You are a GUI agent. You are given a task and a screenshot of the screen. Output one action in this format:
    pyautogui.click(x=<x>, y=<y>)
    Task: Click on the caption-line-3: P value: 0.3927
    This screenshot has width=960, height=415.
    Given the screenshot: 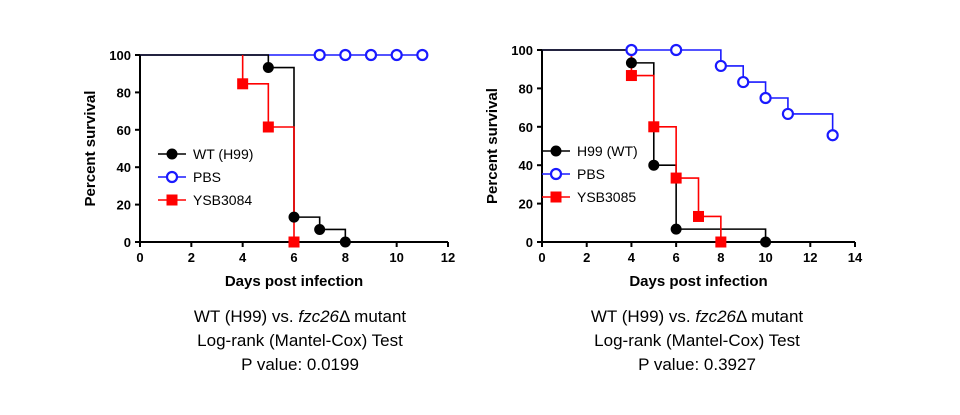 What is the action you would take?
    pyautogui.click(x=697, y=364)
    